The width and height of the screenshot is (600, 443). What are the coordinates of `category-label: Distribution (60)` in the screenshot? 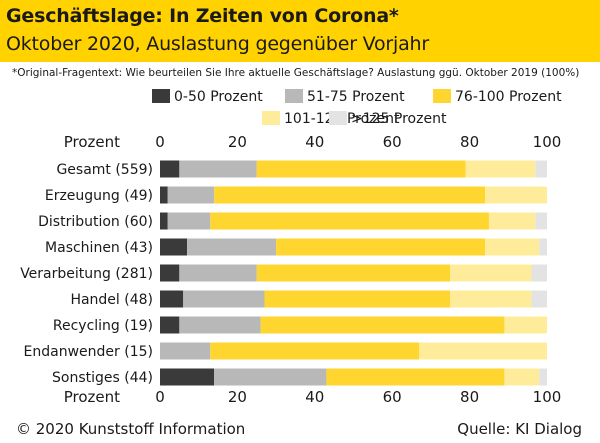 It's located at (95, 222).